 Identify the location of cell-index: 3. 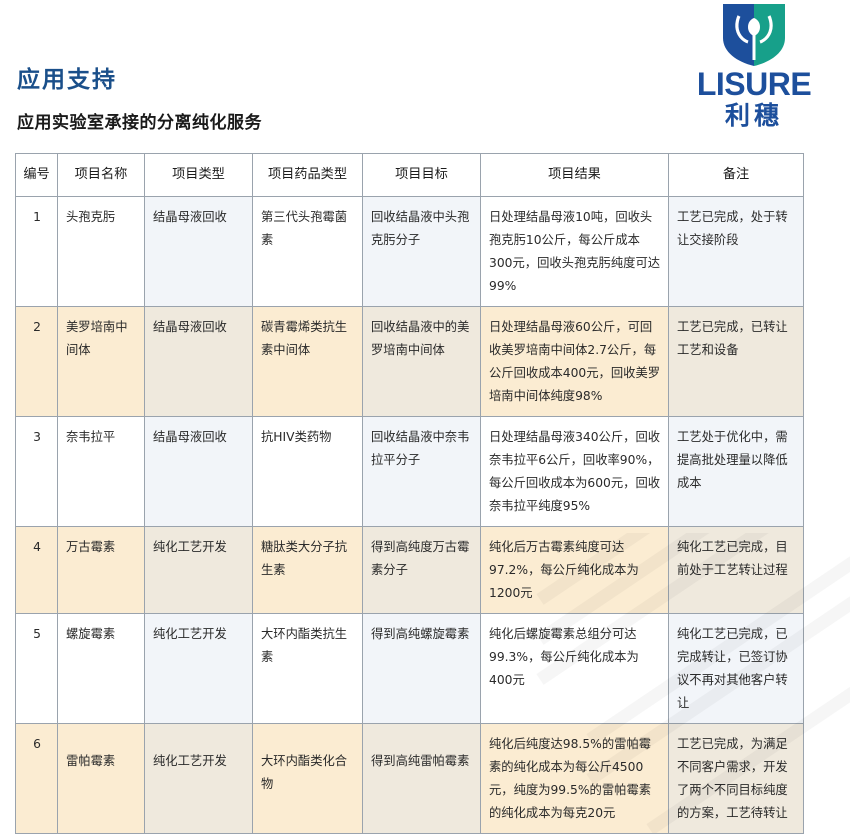
(36, 472).